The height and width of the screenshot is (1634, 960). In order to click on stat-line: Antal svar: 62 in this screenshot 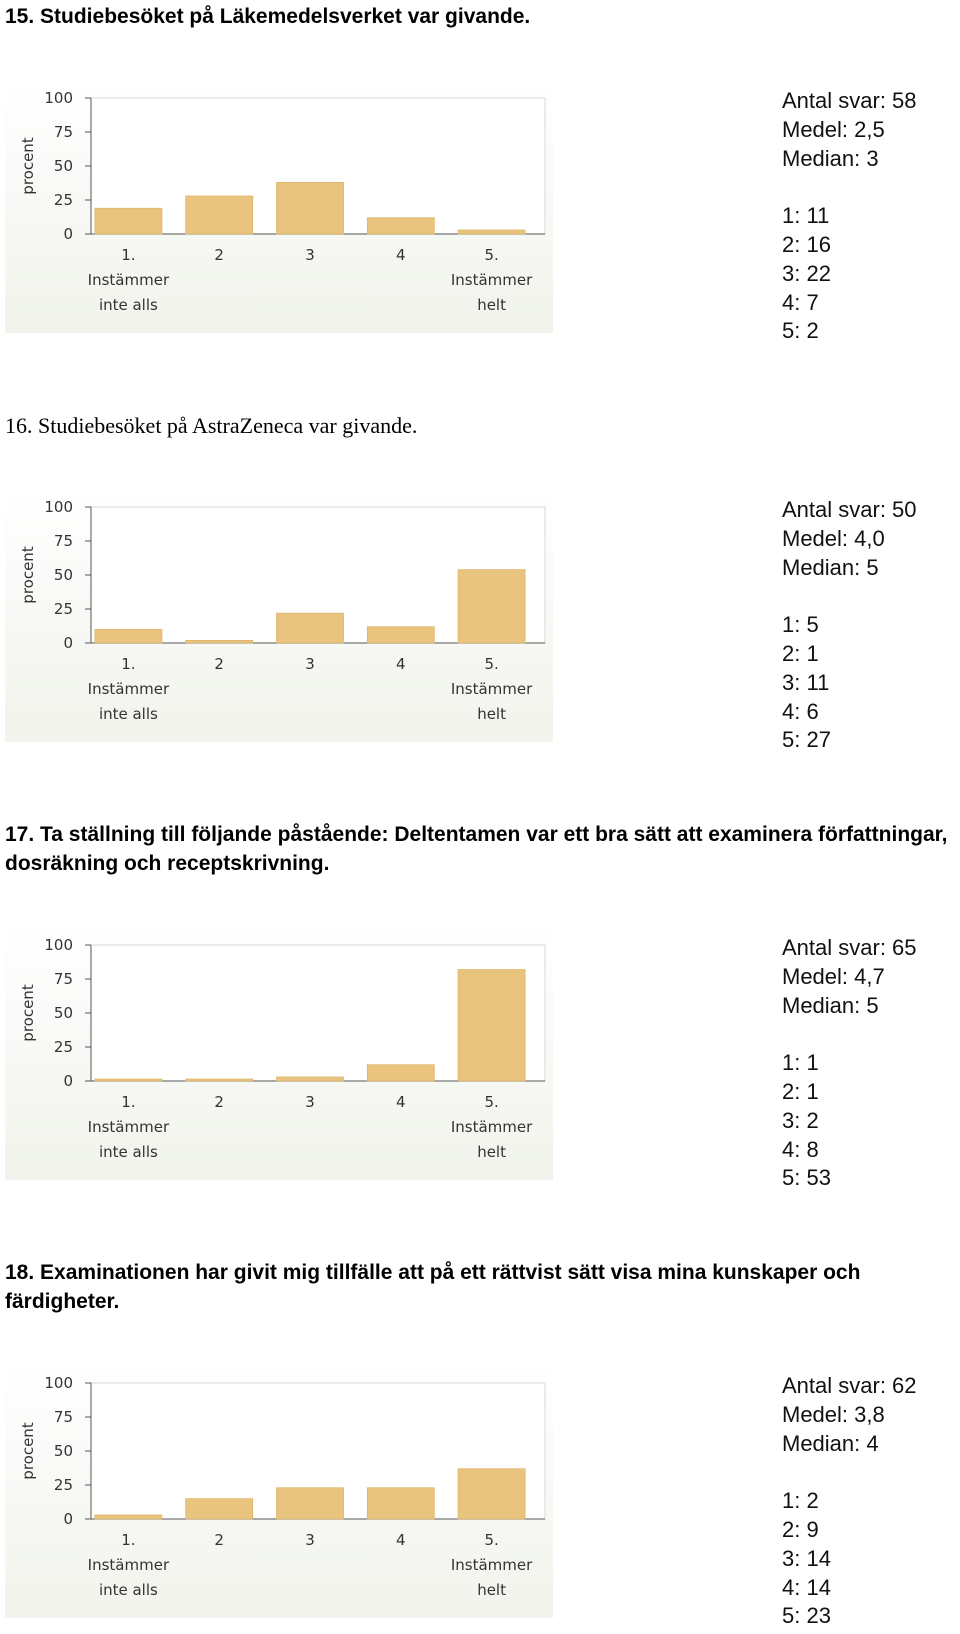, I will do `click(849, 1385)`.